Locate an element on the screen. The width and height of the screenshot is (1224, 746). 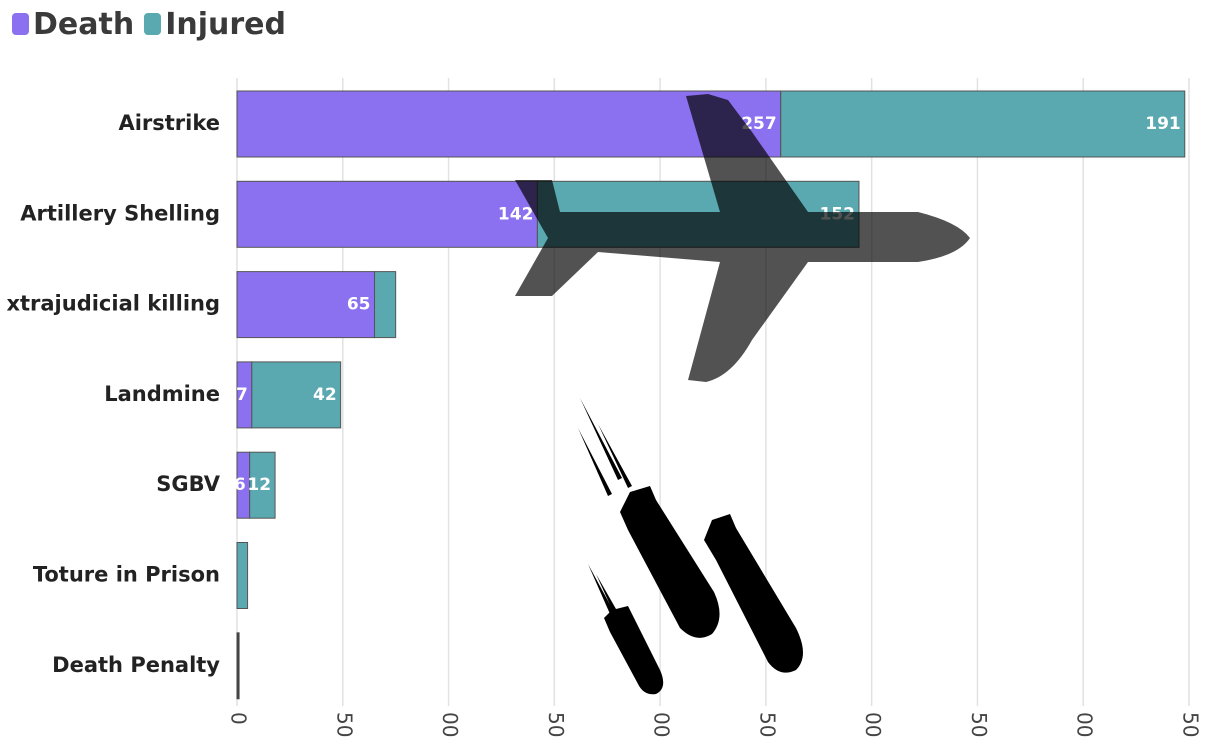
data-label: 7 is located at coordinates (242, 395).